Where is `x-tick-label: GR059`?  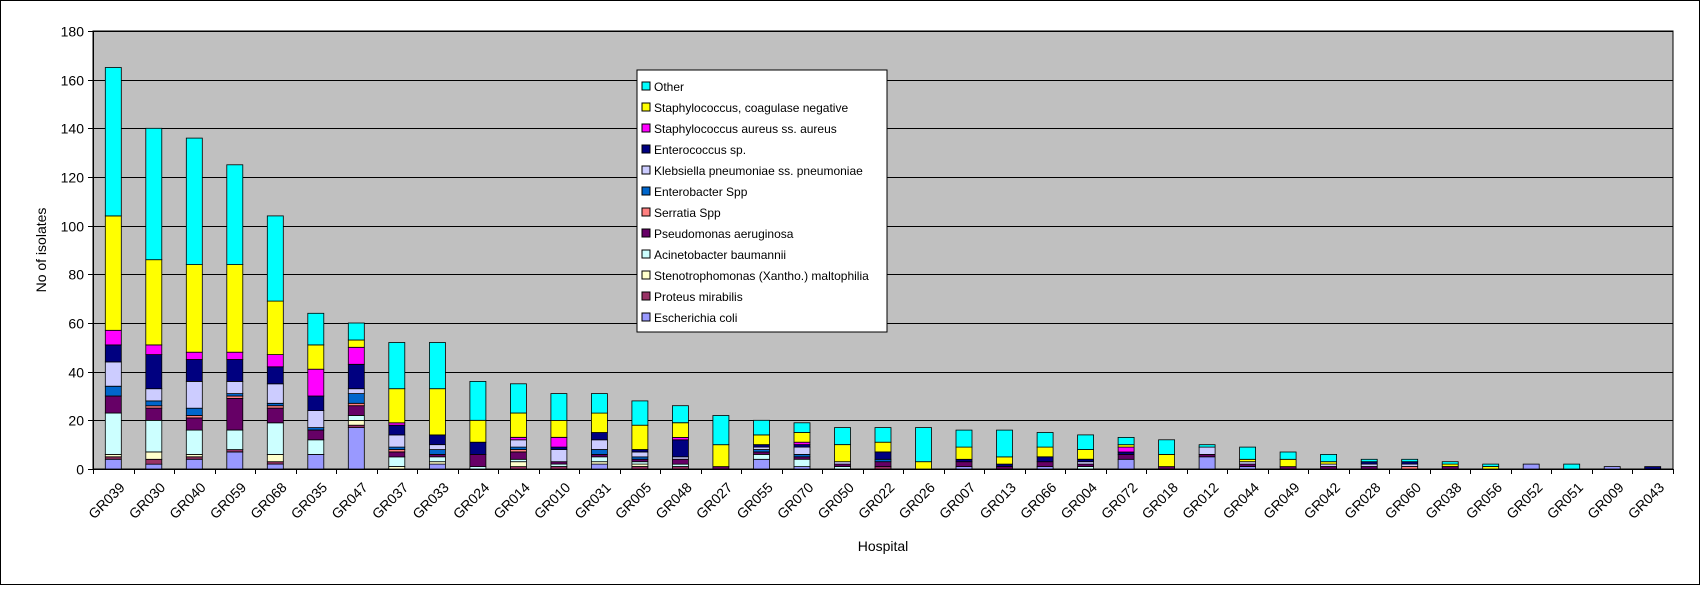 x-tick-label: GR059 is located at coordinates (228, 500).